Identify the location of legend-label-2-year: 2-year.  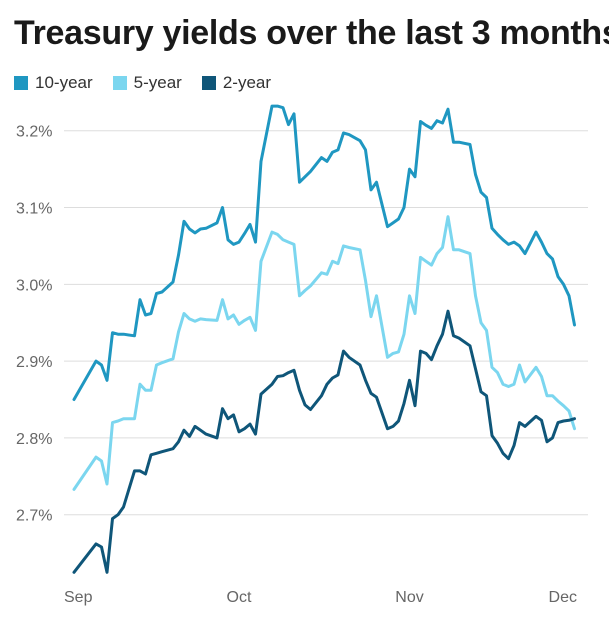
(247, 82).